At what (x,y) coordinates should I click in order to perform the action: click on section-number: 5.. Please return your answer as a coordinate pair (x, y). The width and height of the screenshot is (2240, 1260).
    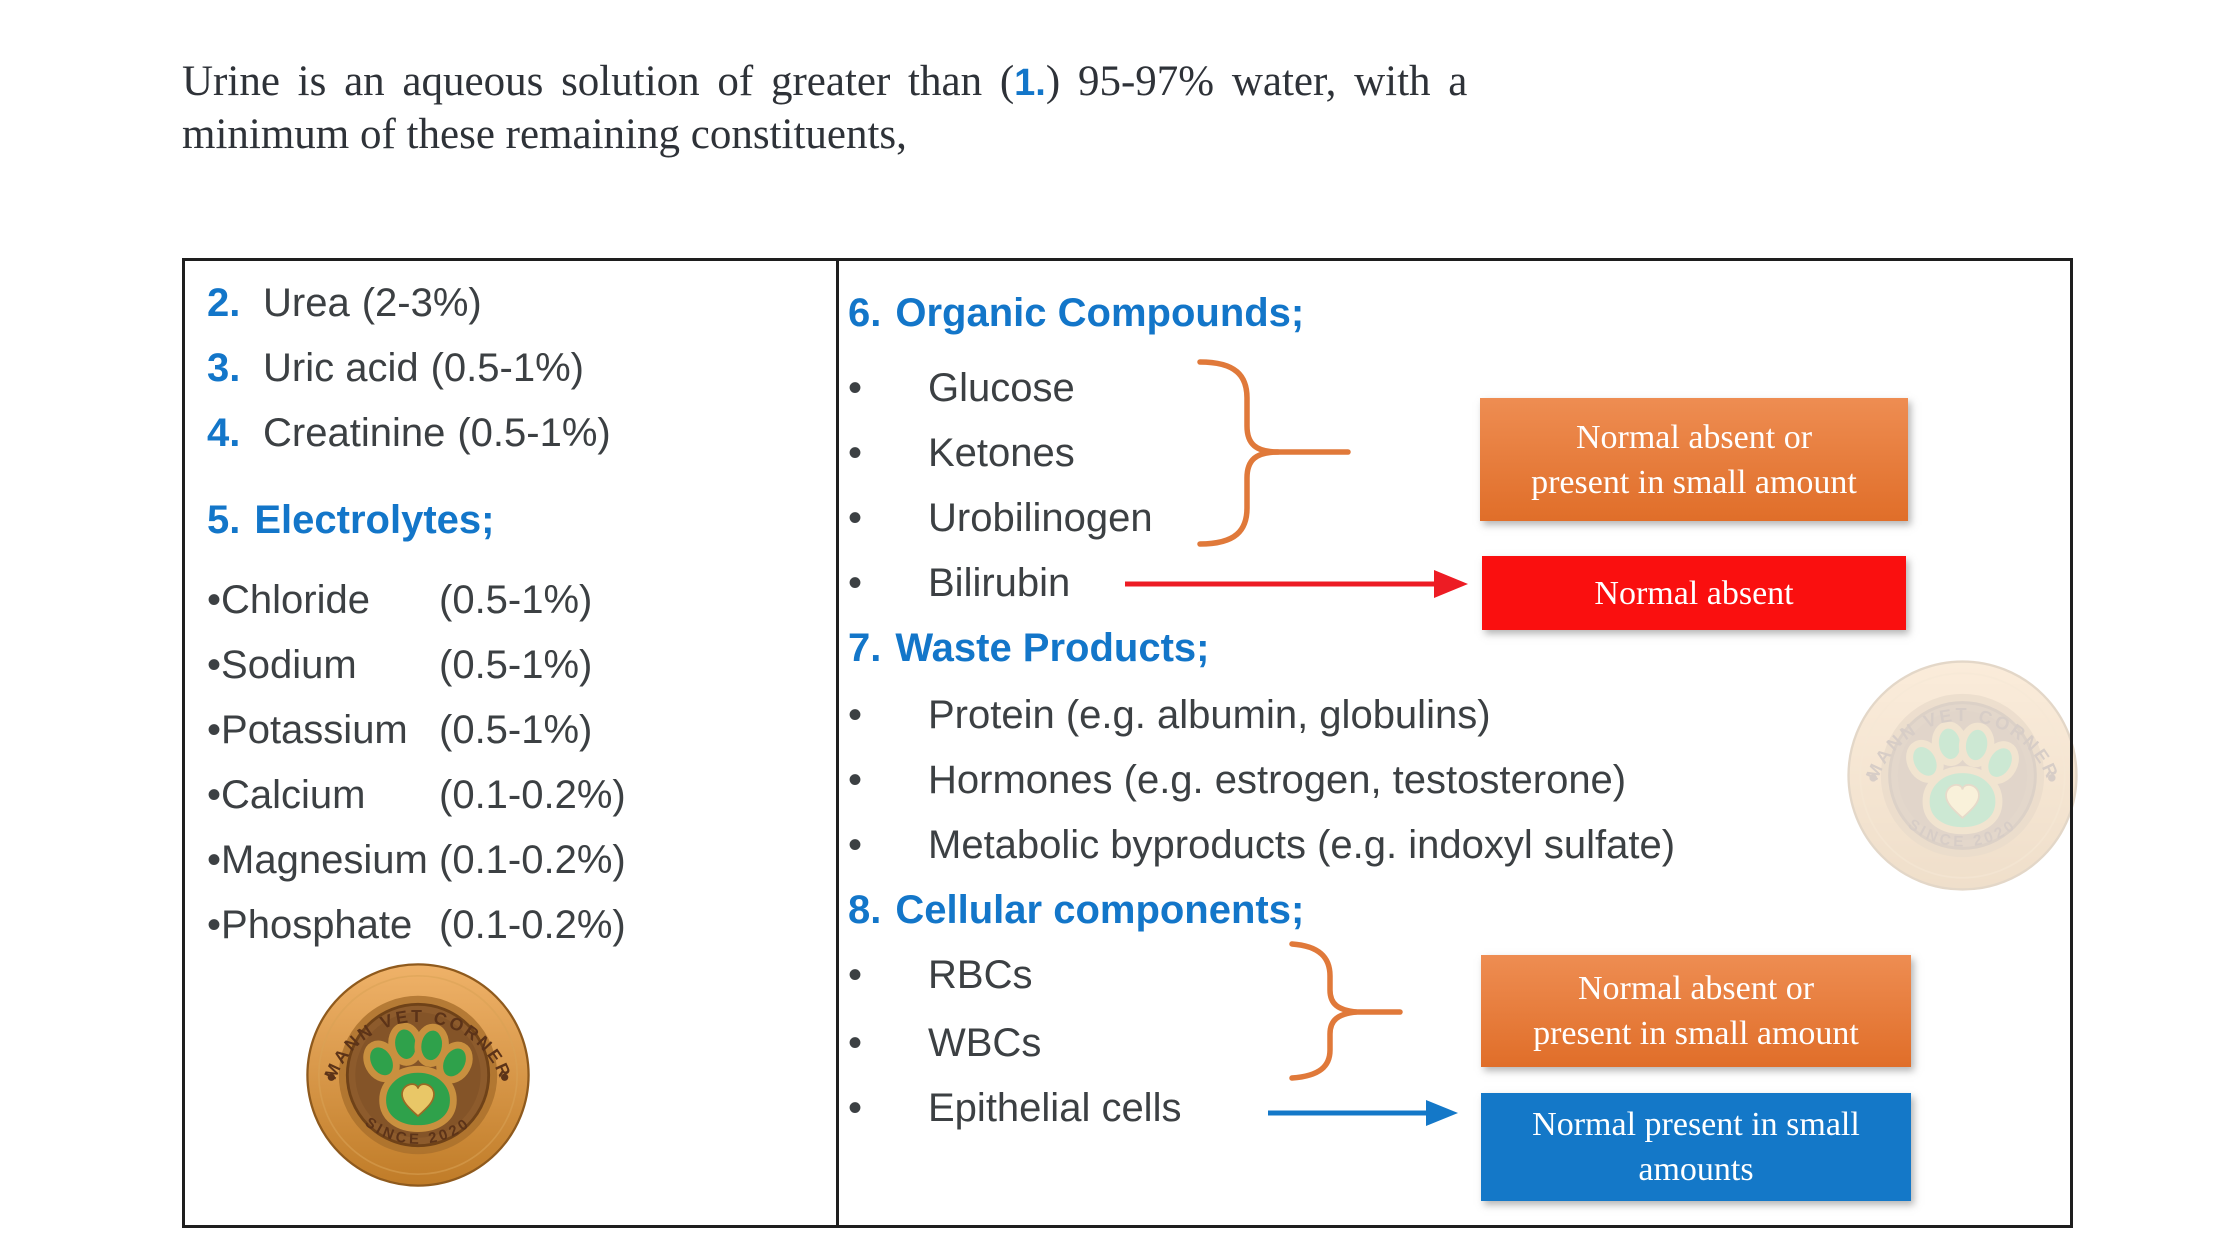
    Looking at the image, I should click on (224, 519).